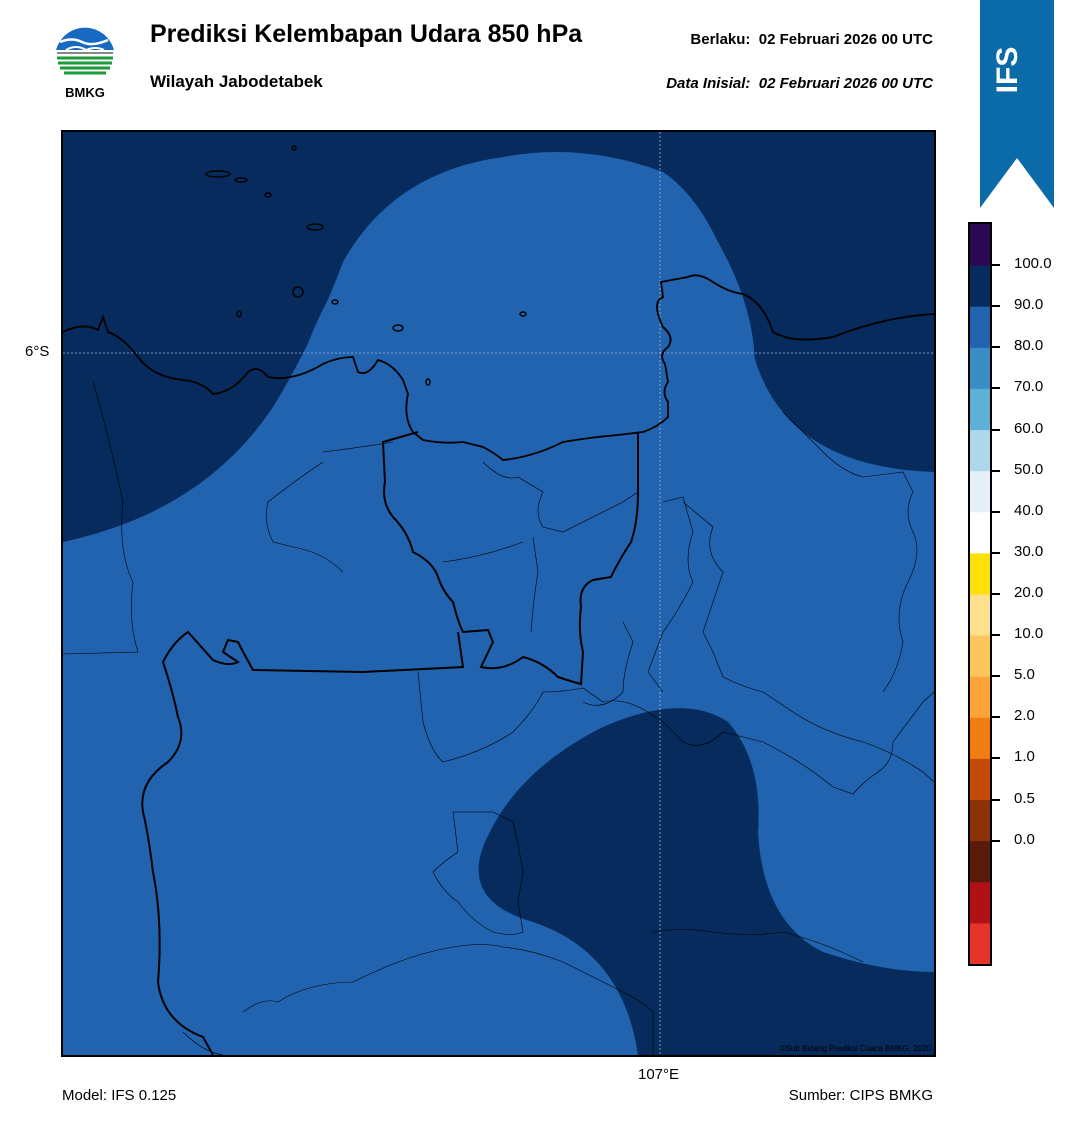  I want to click on ribbon-label: IFS, so click(1007, 70).